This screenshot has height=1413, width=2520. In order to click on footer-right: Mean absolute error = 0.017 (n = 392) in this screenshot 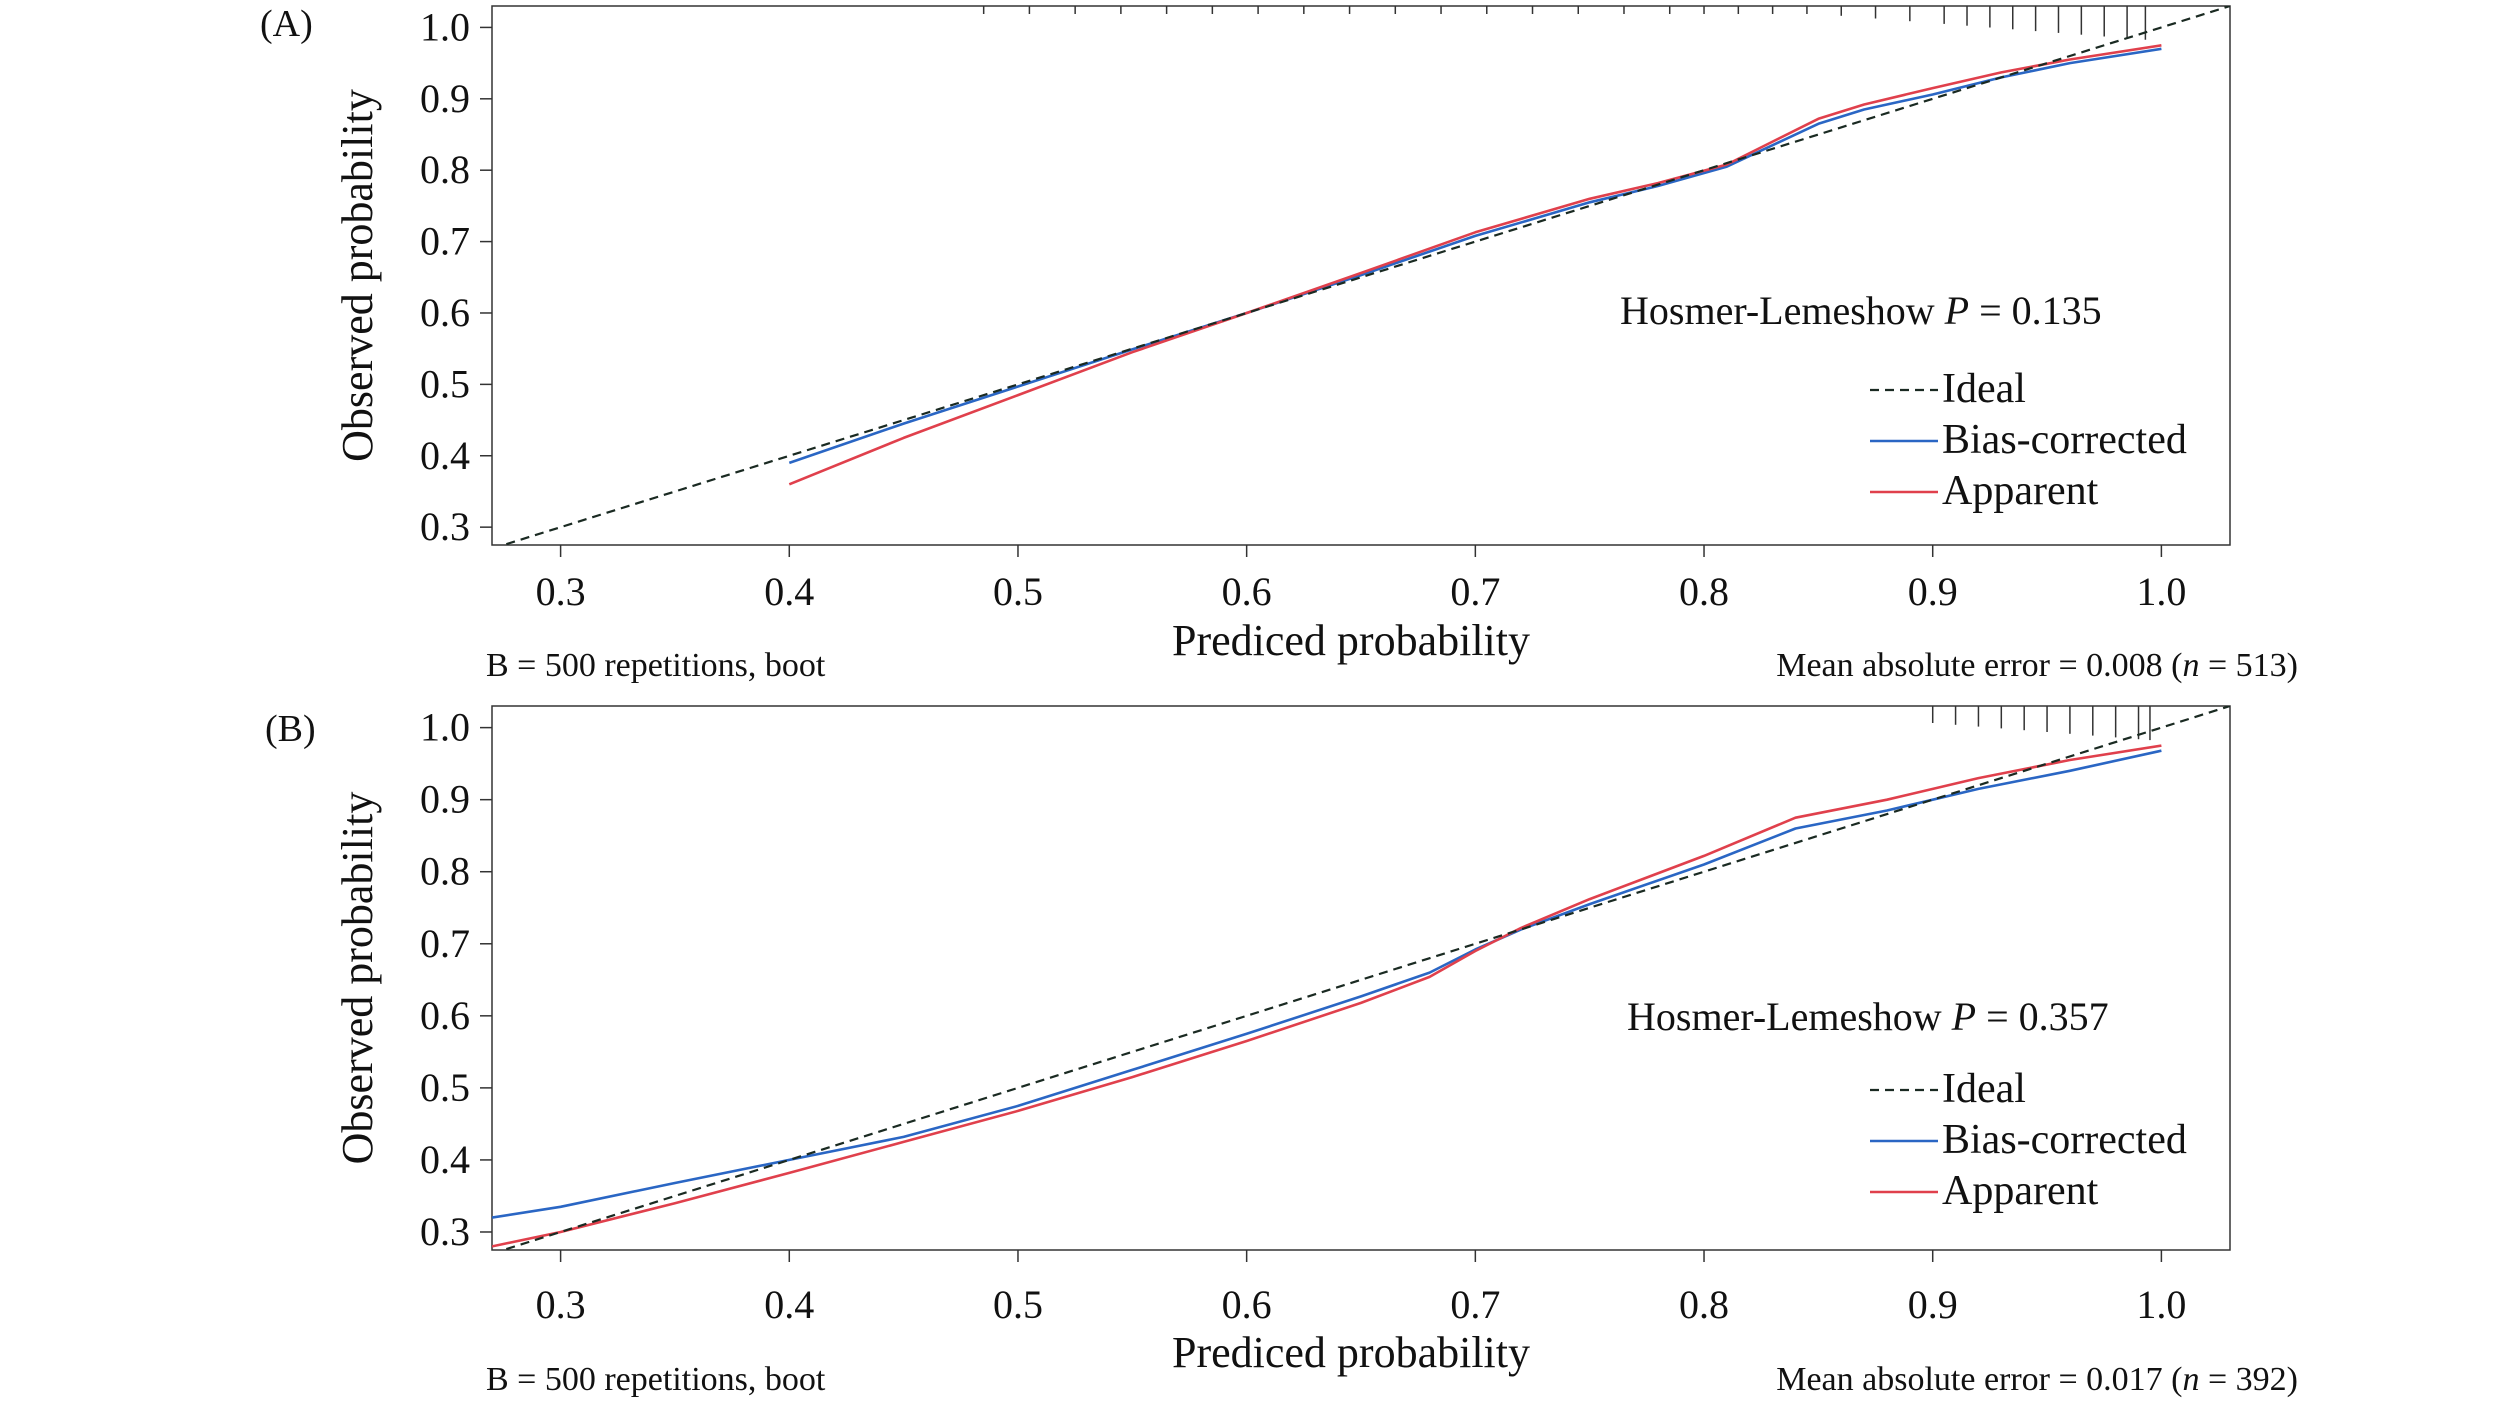, I will do `click(2037, 1379)`.